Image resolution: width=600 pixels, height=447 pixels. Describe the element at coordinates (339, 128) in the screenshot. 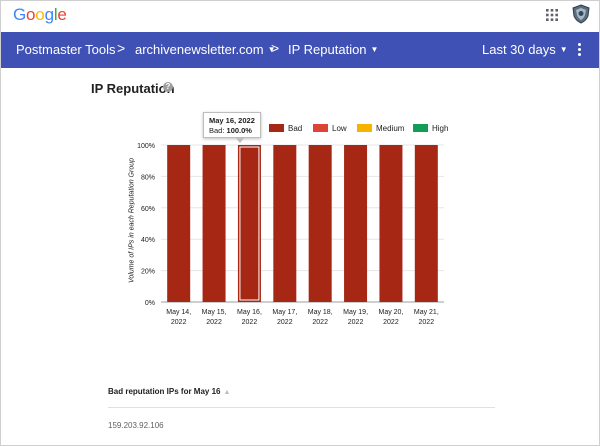

I see `legend-label-low: Low` at that location.